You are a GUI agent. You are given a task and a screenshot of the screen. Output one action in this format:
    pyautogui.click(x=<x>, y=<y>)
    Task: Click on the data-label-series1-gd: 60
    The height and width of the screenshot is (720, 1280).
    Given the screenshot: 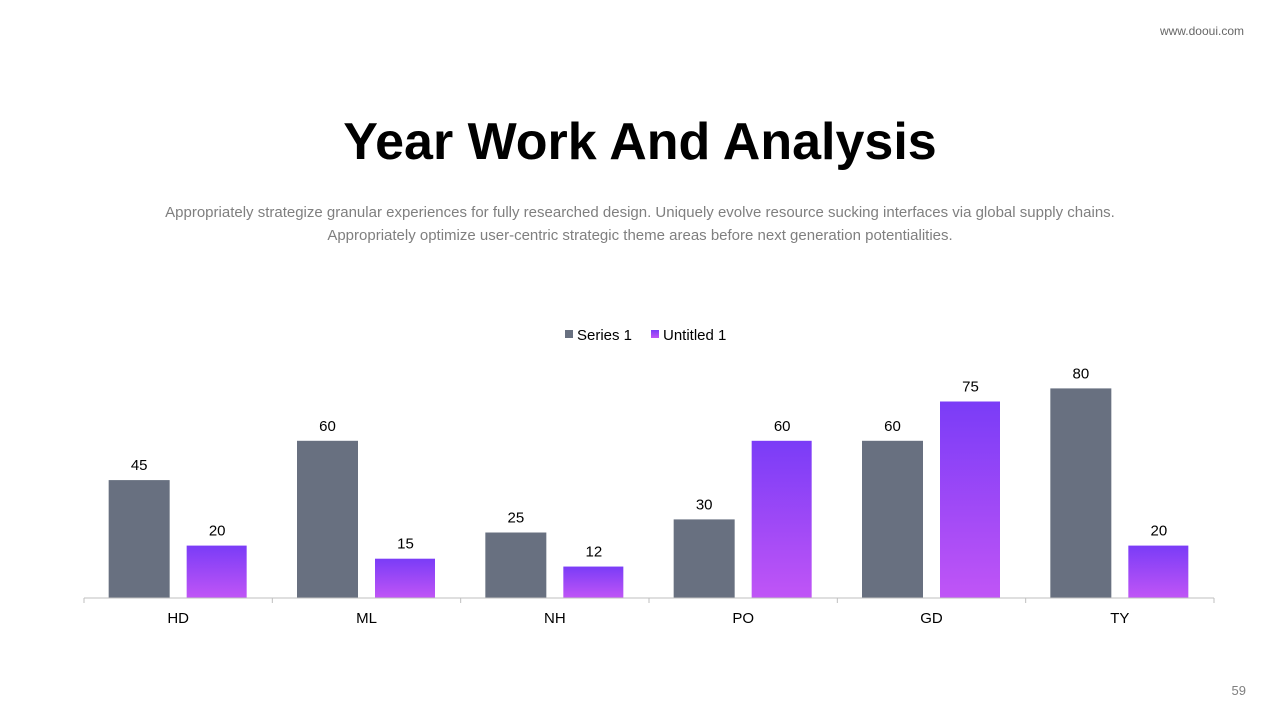 What is the action you would take?
    pyautogui.click(x=892, y=426)
    